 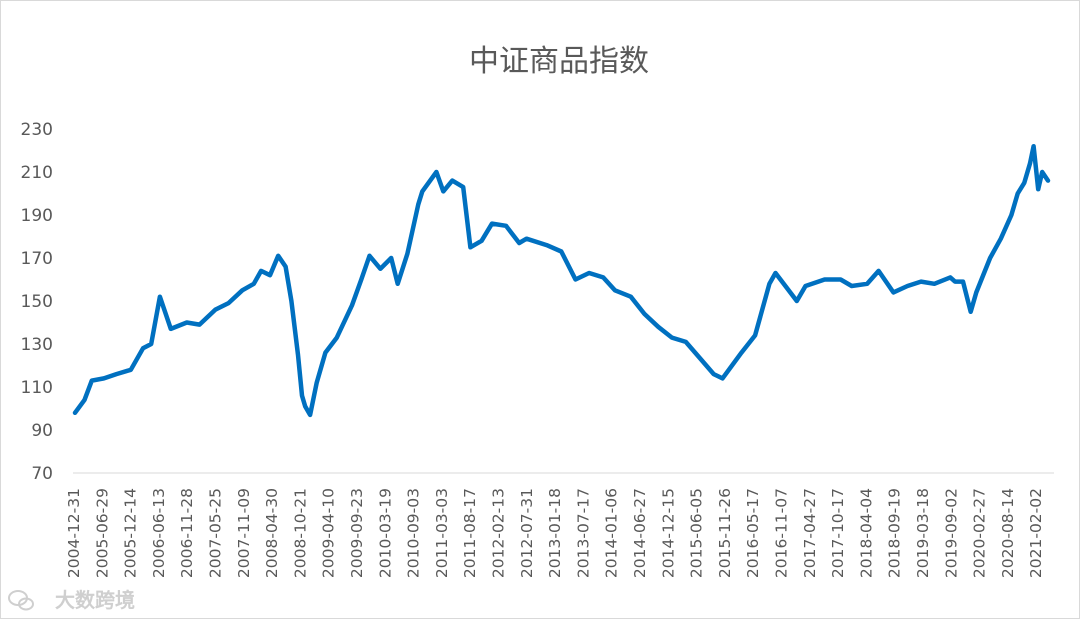 What do you see at coordinates (37, 345) in the screenshot?
I see `y-tick-label: 130` at bounding box center [37, 345].